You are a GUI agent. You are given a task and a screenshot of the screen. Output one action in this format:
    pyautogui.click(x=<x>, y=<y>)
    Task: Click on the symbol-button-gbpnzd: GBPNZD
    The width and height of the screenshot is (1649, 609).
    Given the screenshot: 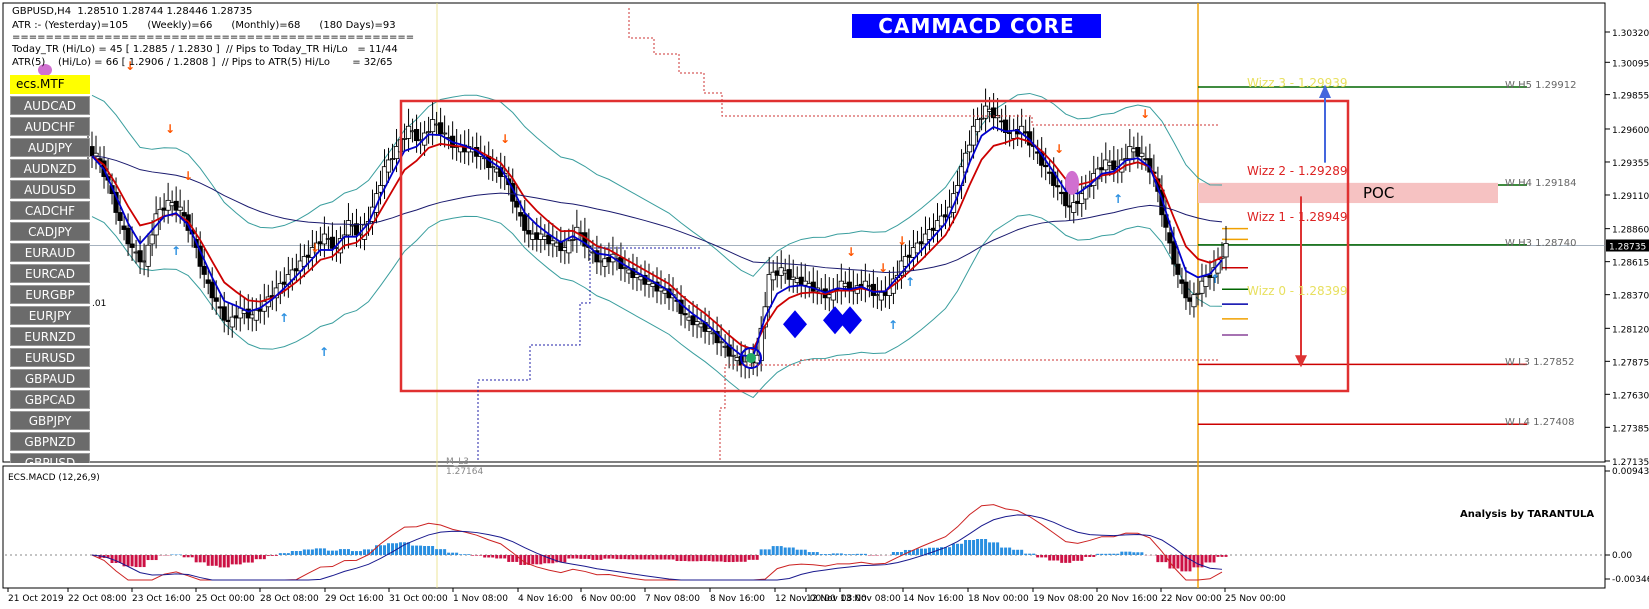 What is the action you would take?
    pyautogui.click(x=50, y=441)
    